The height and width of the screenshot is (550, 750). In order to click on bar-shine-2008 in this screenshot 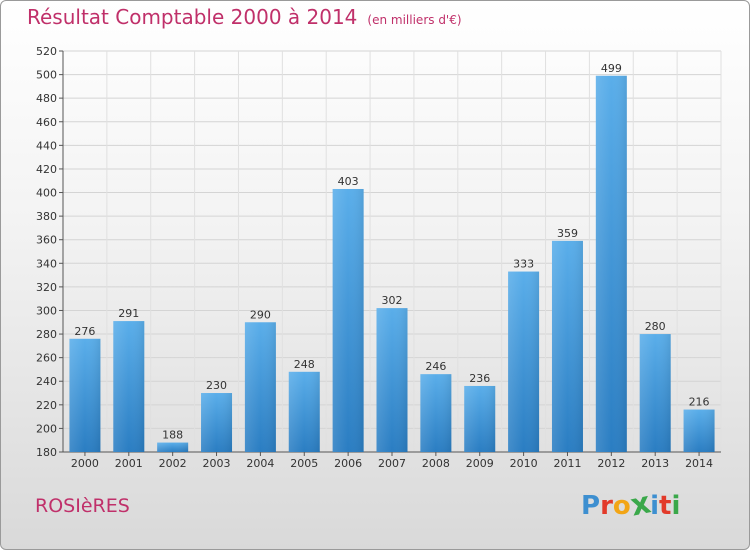, I will do `click(436, 413)`.